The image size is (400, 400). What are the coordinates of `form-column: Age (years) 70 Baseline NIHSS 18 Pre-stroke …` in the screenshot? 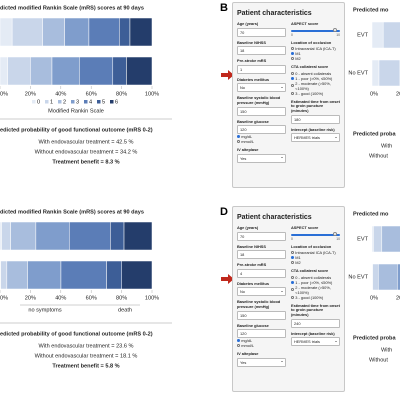 It's located at (261, 298).